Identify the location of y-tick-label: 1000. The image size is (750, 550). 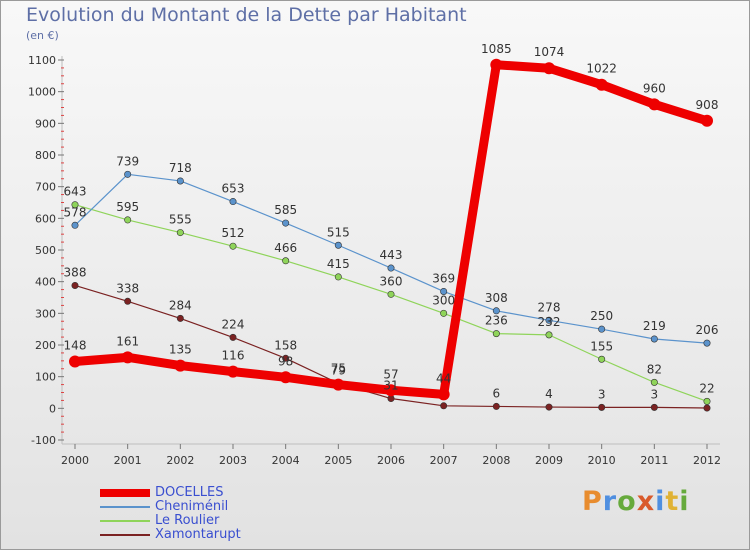
(42, 92).